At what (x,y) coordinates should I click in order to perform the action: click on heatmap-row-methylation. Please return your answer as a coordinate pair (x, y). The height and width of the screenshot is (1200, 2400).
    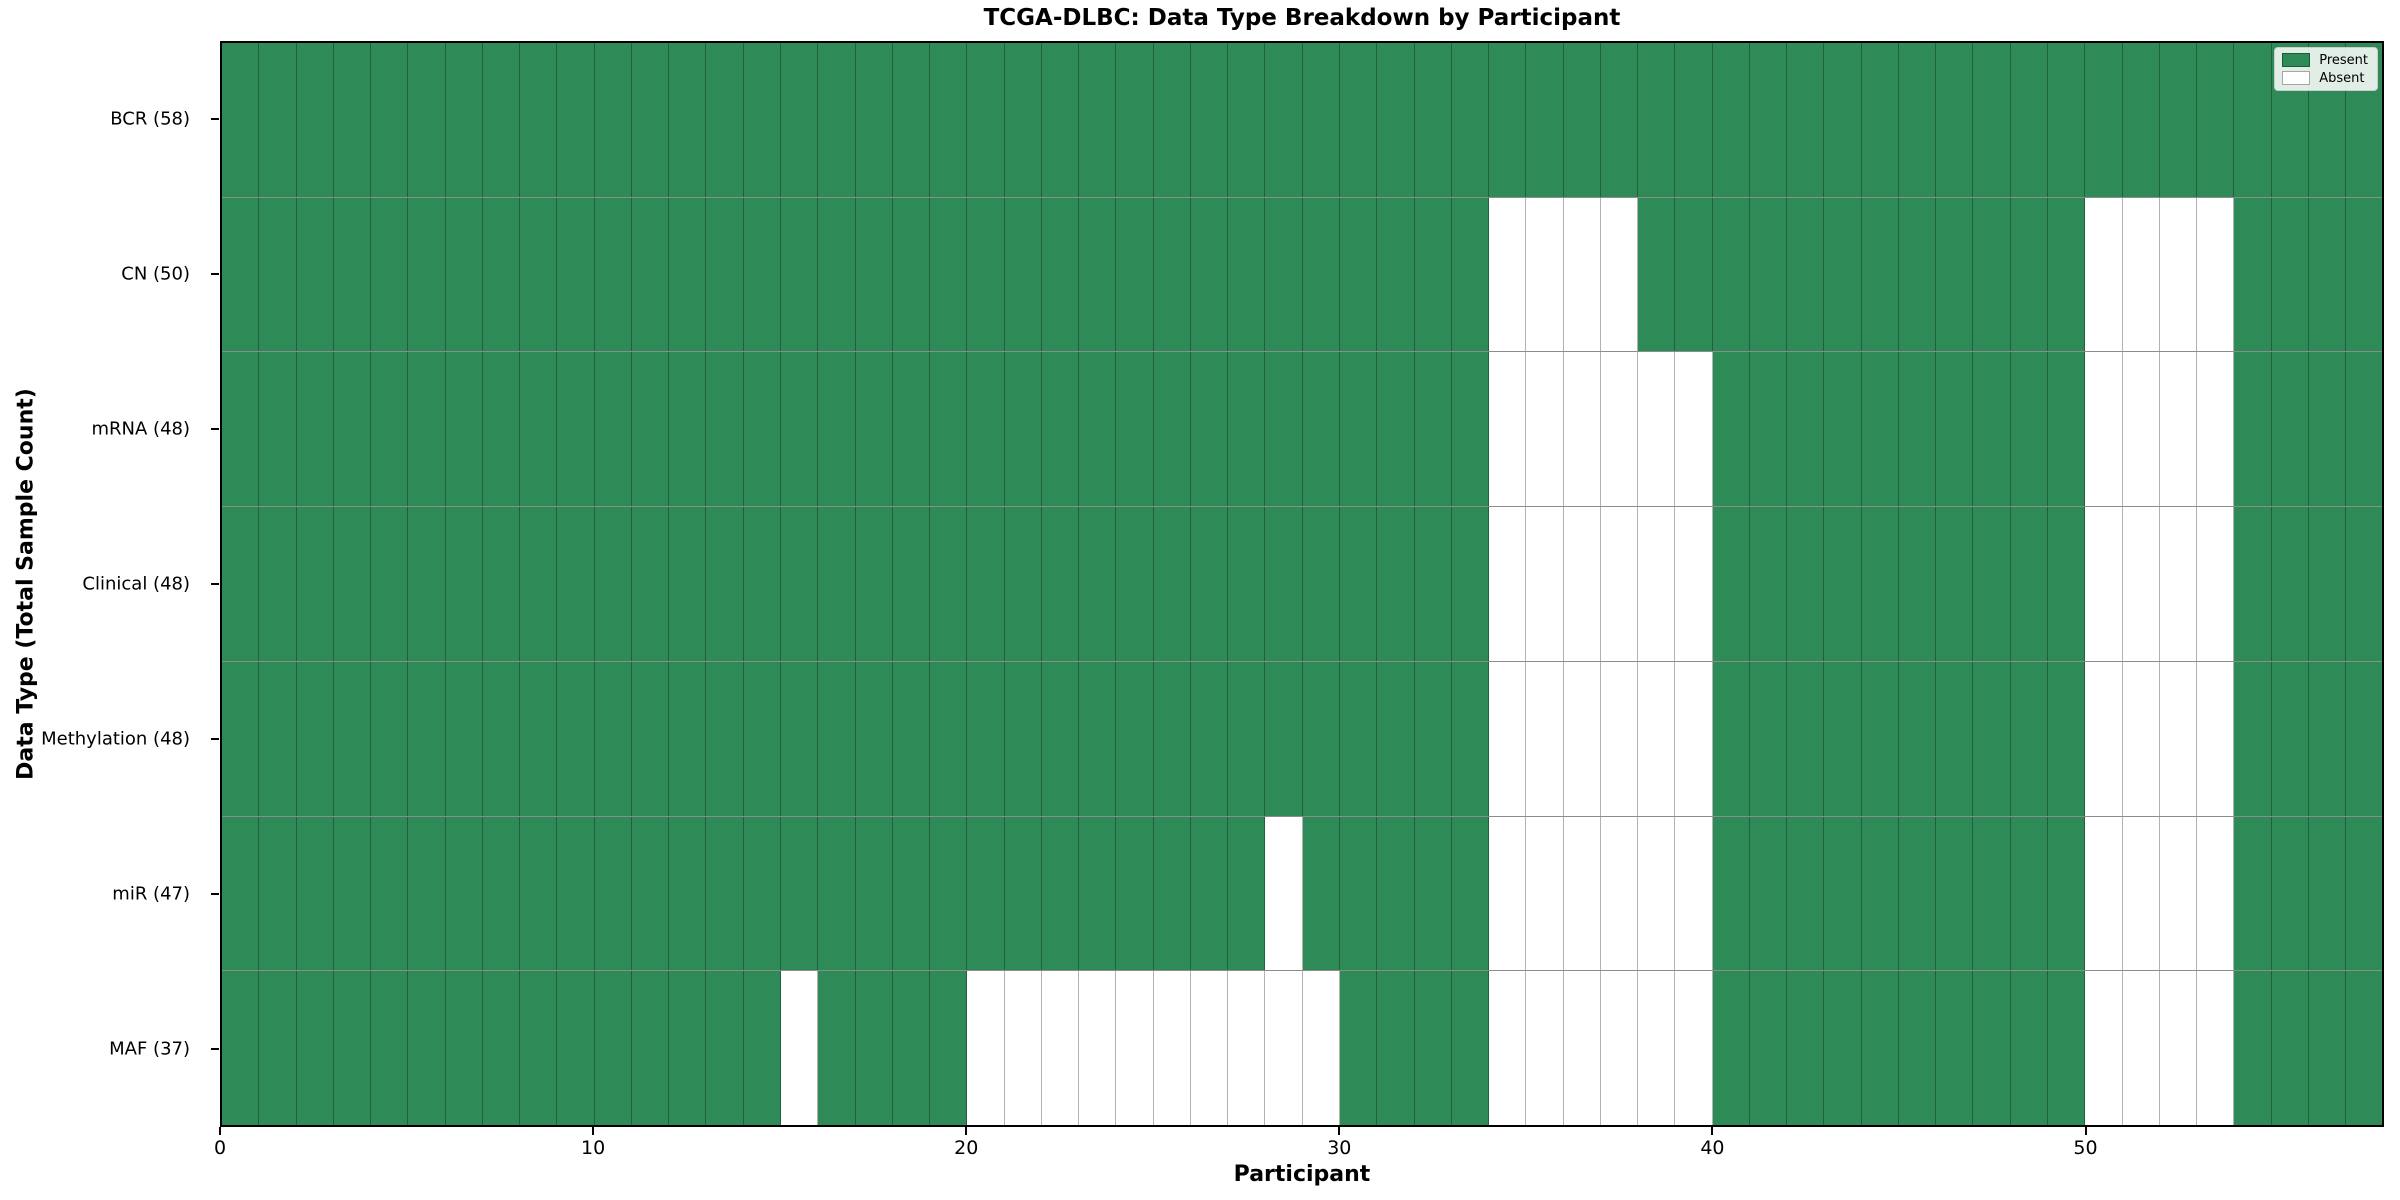
    Looking at the image, I should click on (1302, 739).